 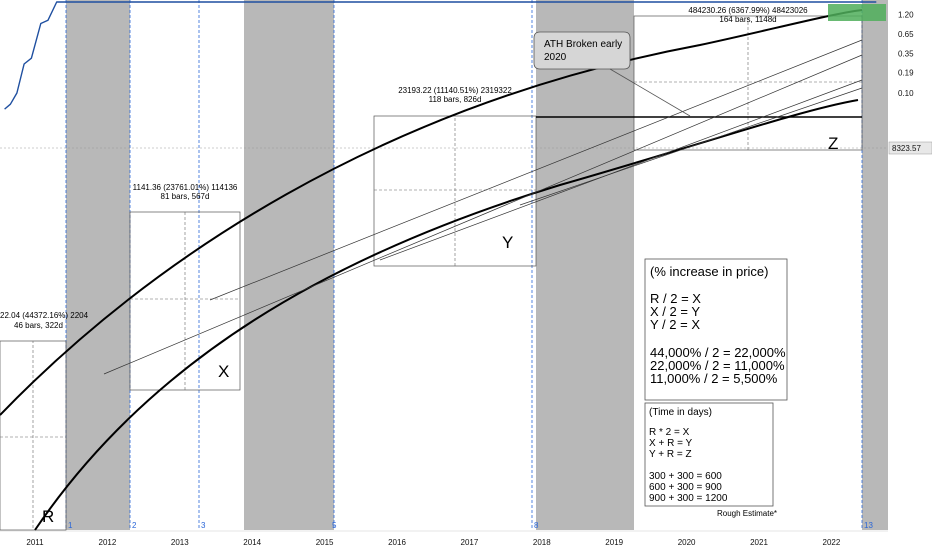 I want to click on year-tick-label: 2016, so click(x=397, y=542).